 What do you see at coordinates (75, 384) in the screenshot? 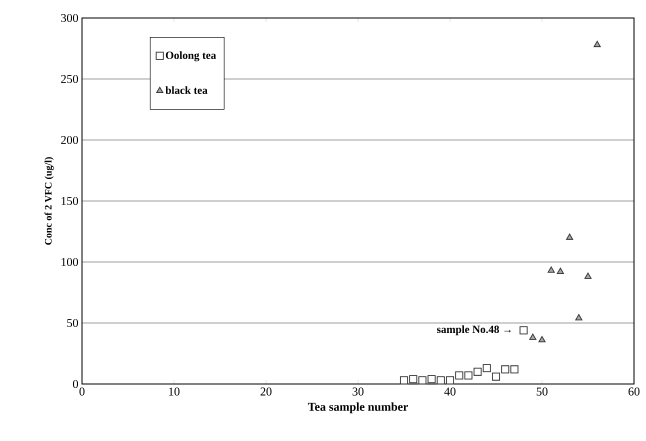
I see `y-tick-label: 0` at bounding box center [75, 384].